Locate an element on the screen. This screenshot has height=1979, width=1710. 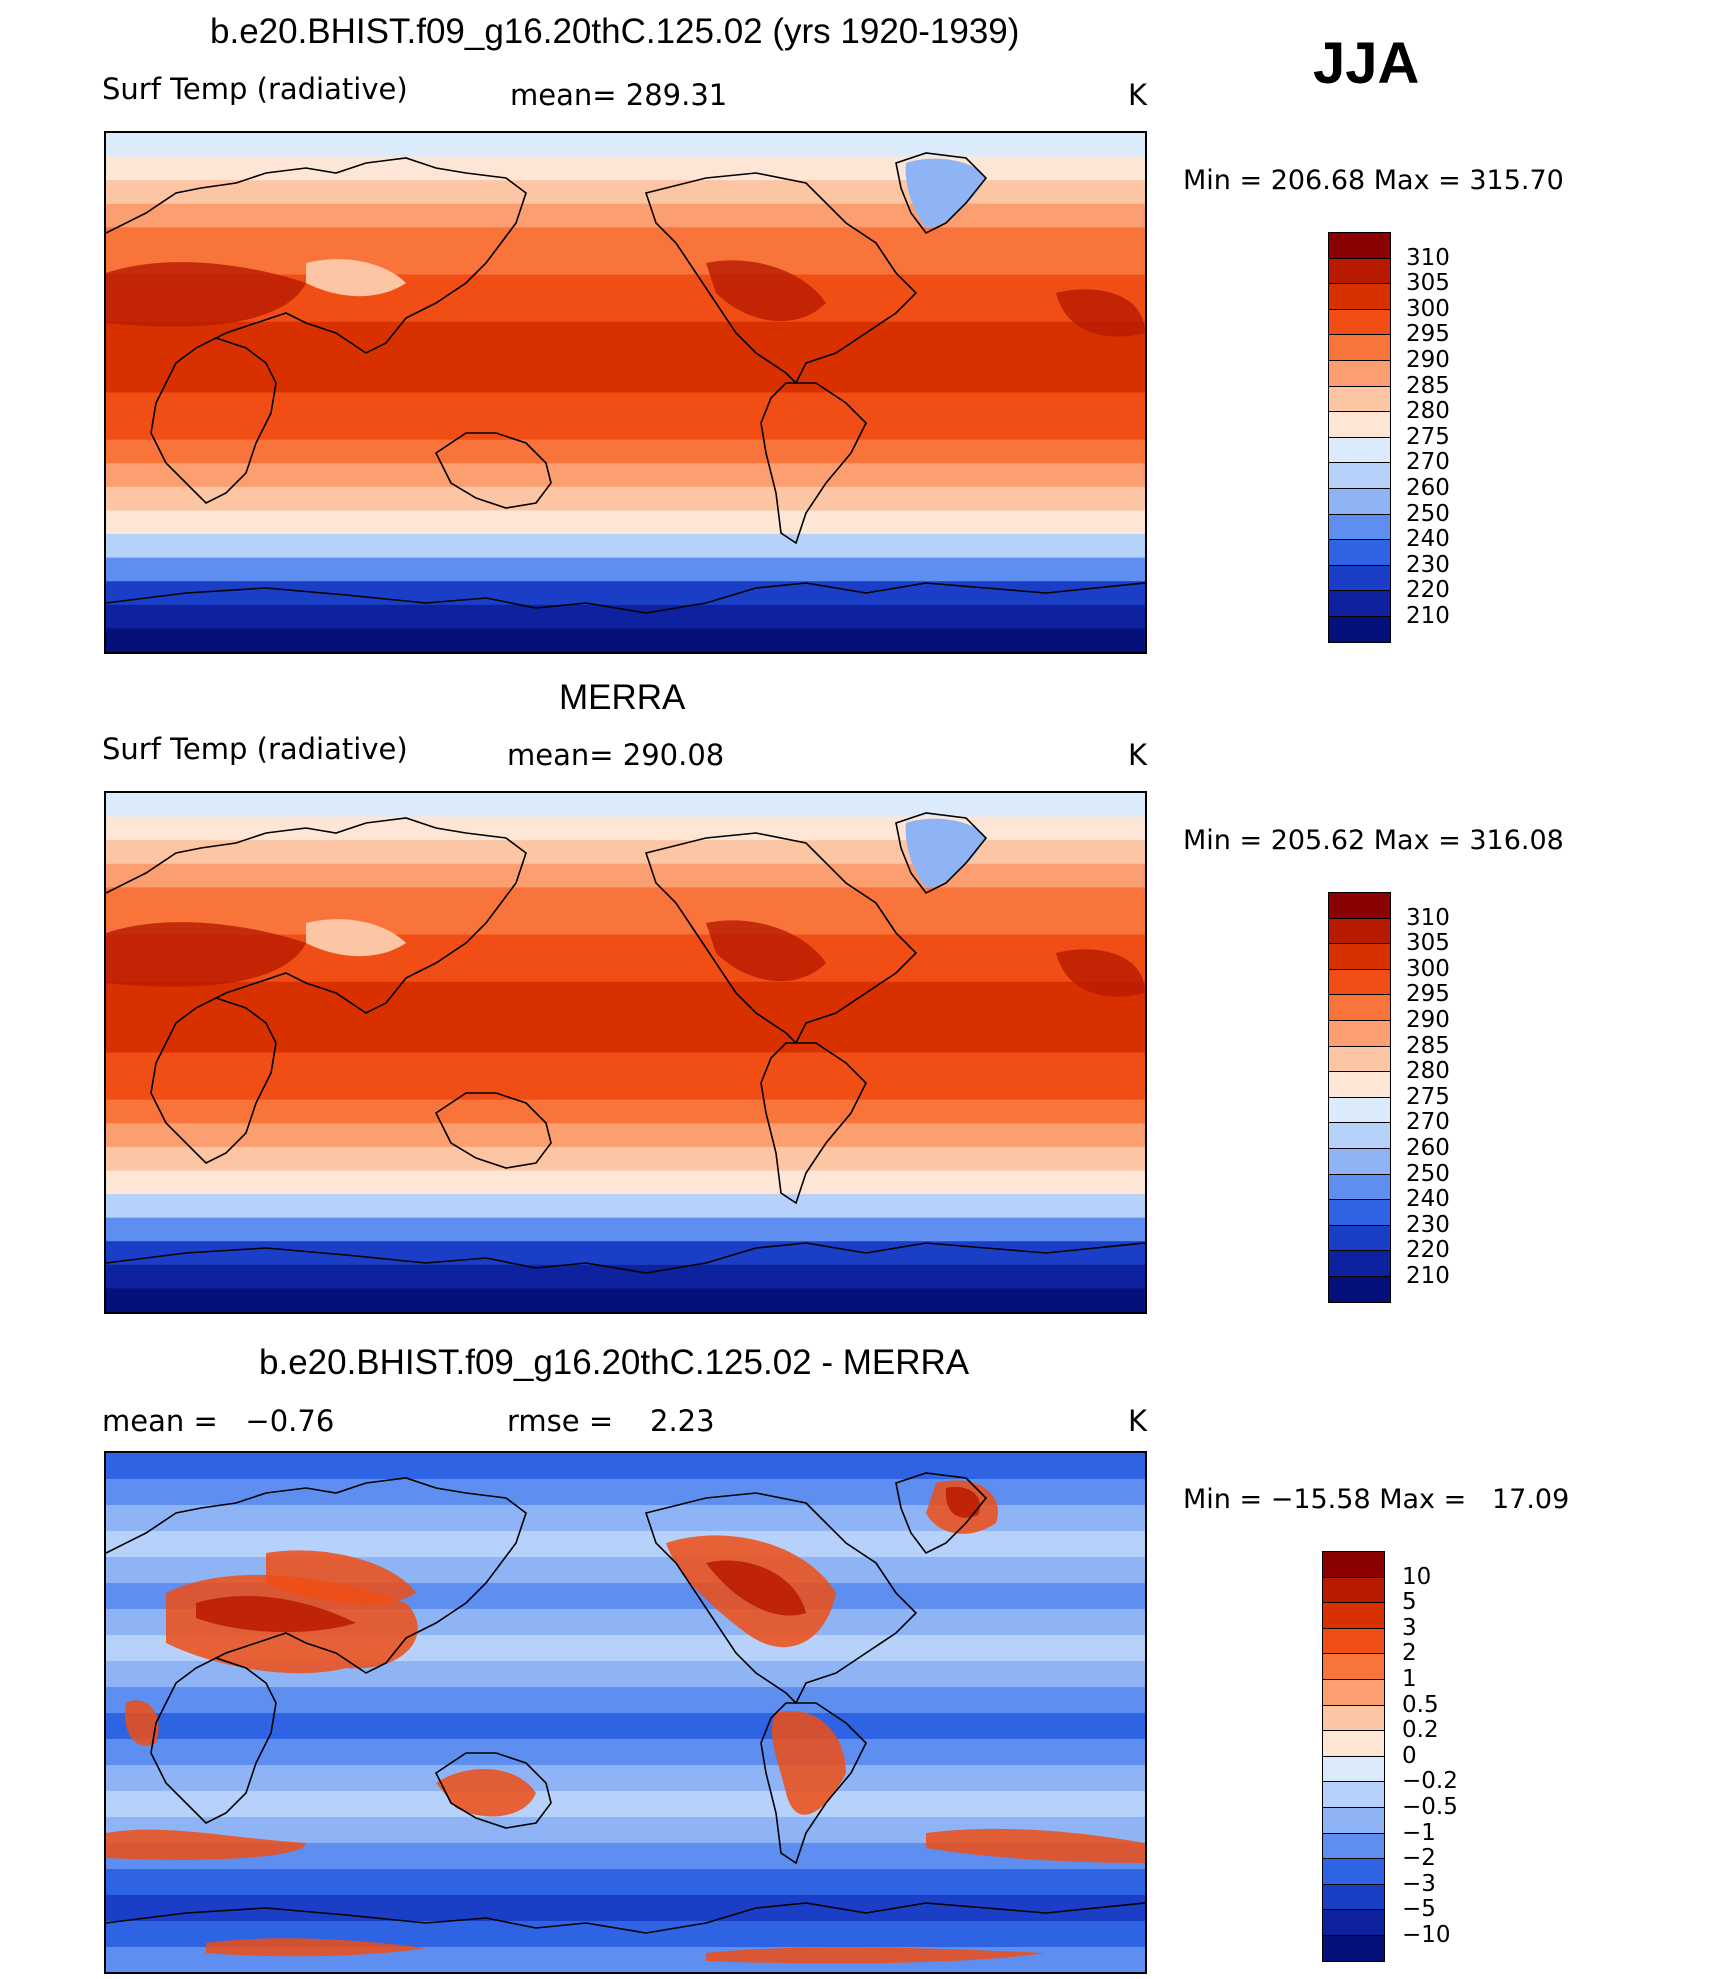
colorbar-label: −10 is located at coordinates (1426, 1935).